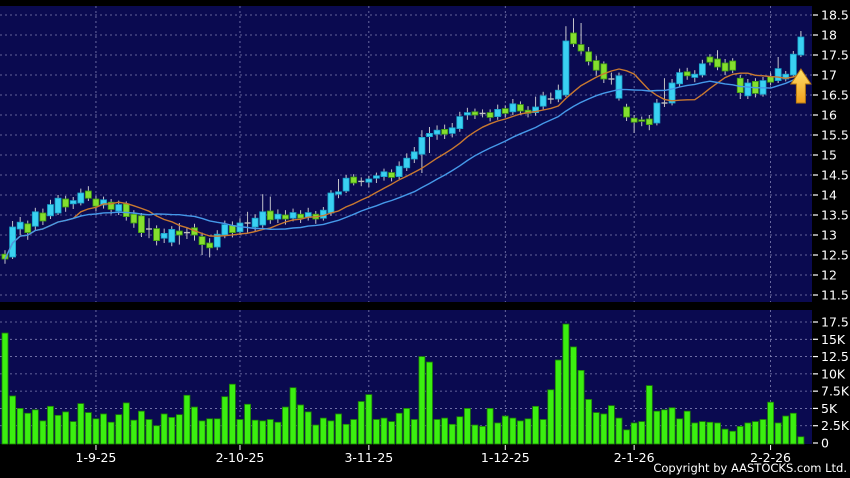 This screenshot has width=850, height=478. Describe the element at coordinates (800, 86) in the screenshot. I see `up-arrow-icon` at that location.